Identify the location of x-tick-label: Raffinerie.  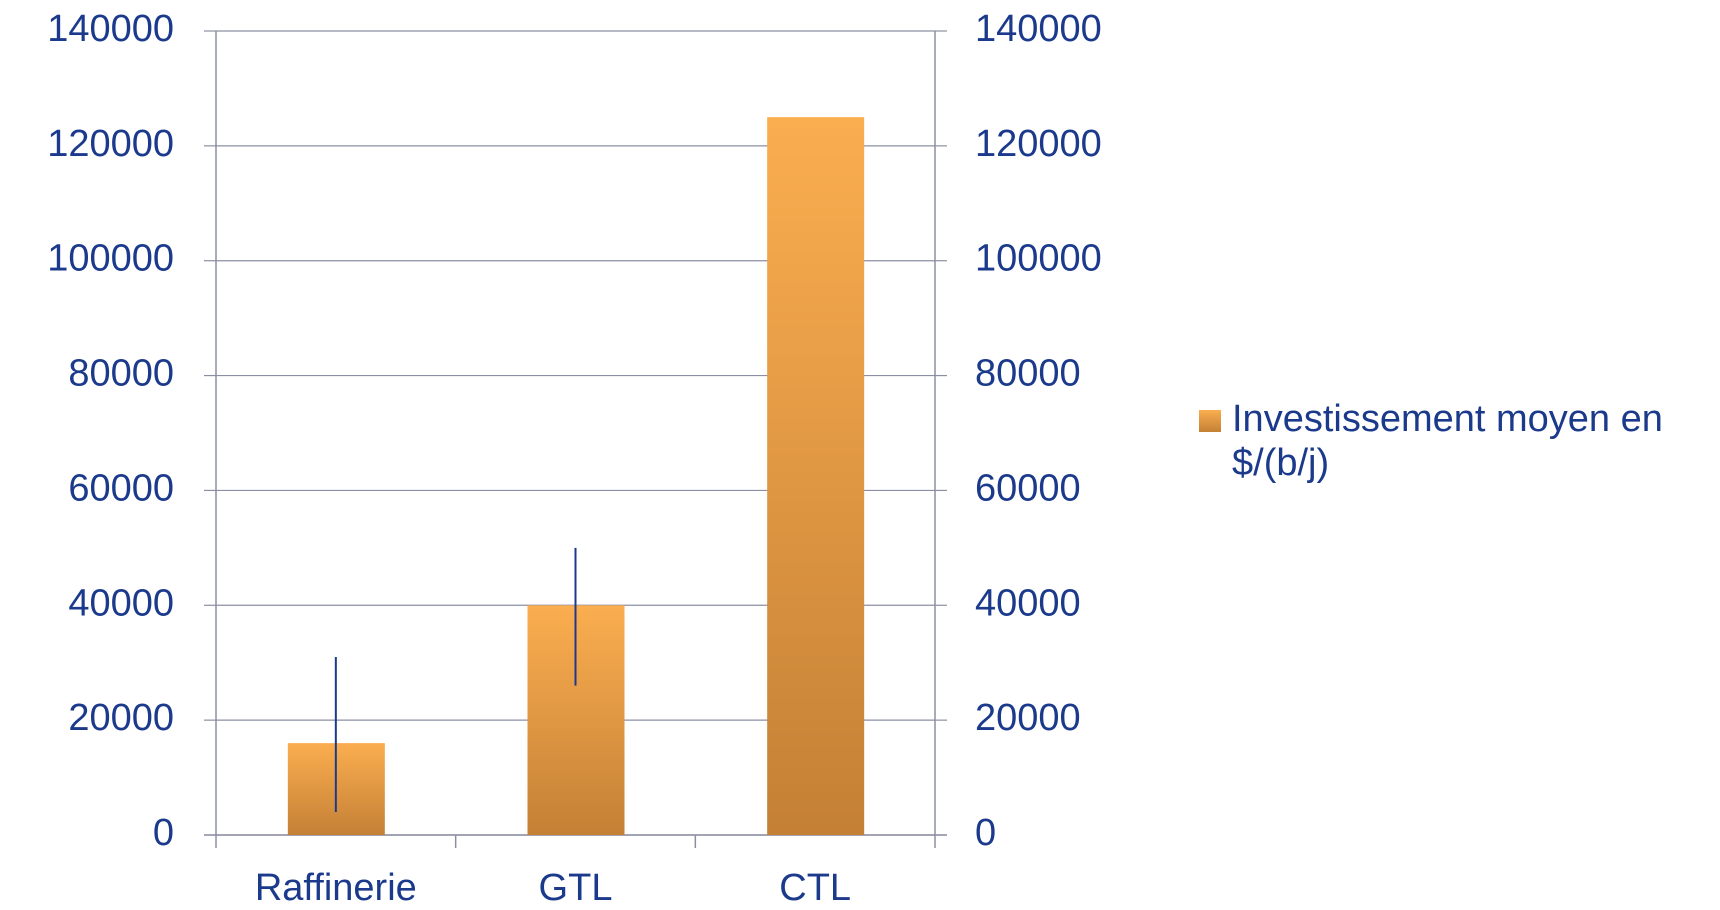
(336, 888).